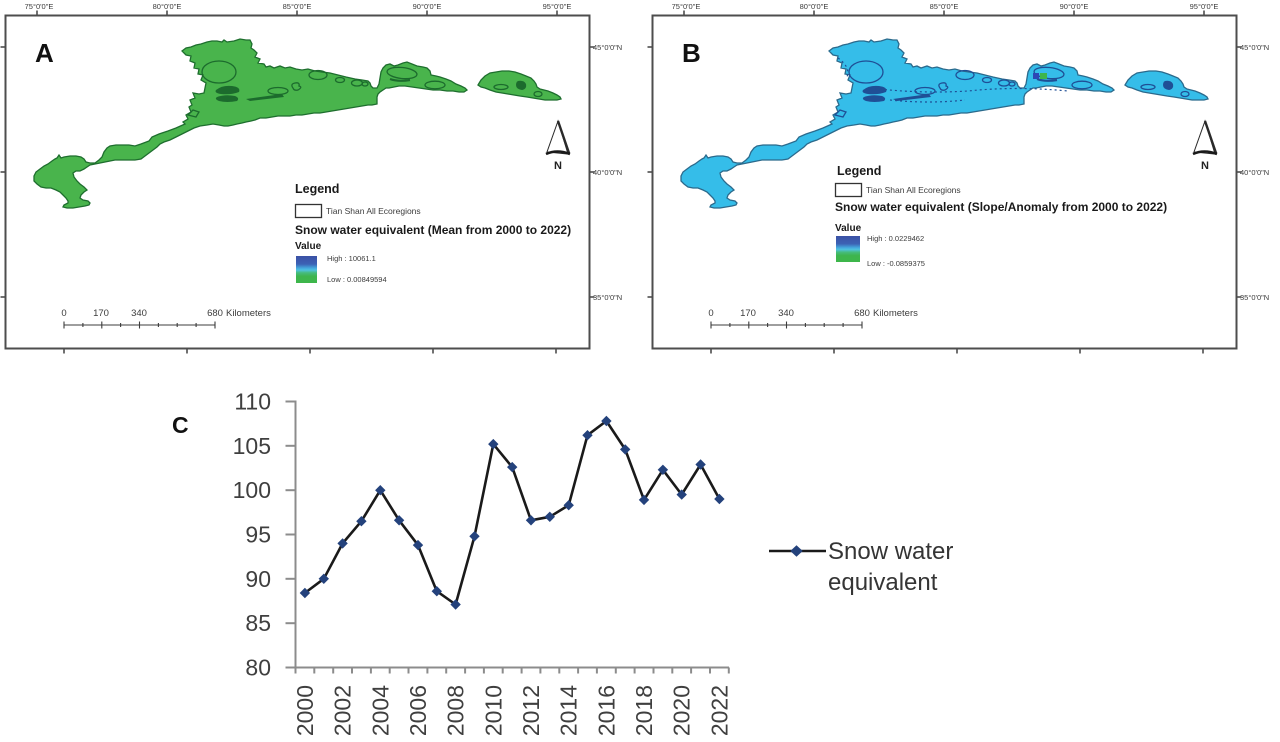  I want to click on svg-text: B, so click(691, 53).